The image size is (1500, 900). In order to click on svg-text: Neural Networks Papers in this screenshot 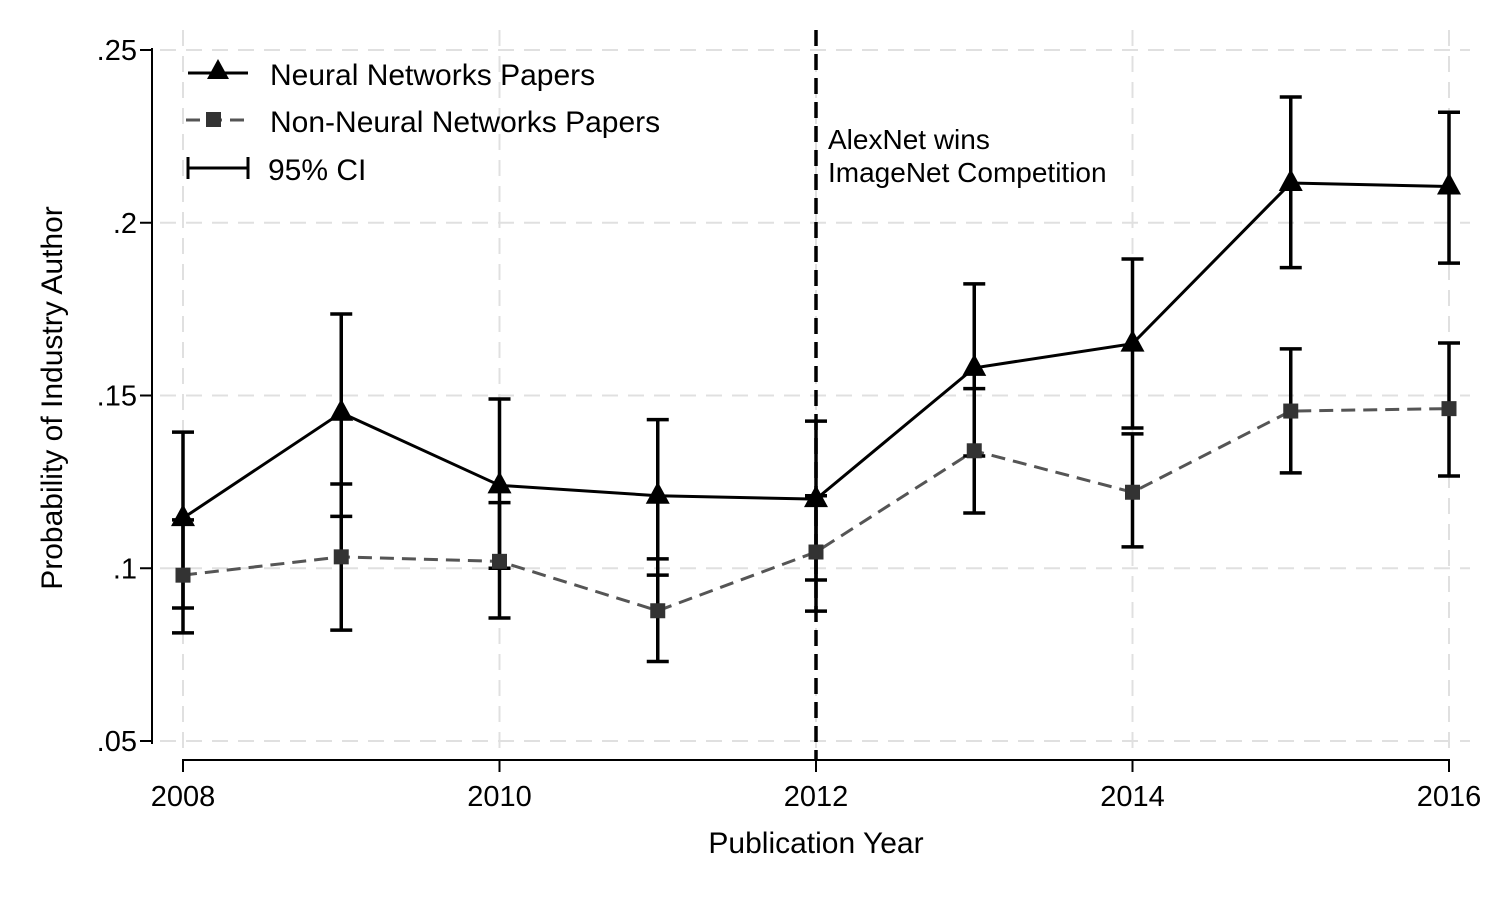, I will do `click(432, 75)`.